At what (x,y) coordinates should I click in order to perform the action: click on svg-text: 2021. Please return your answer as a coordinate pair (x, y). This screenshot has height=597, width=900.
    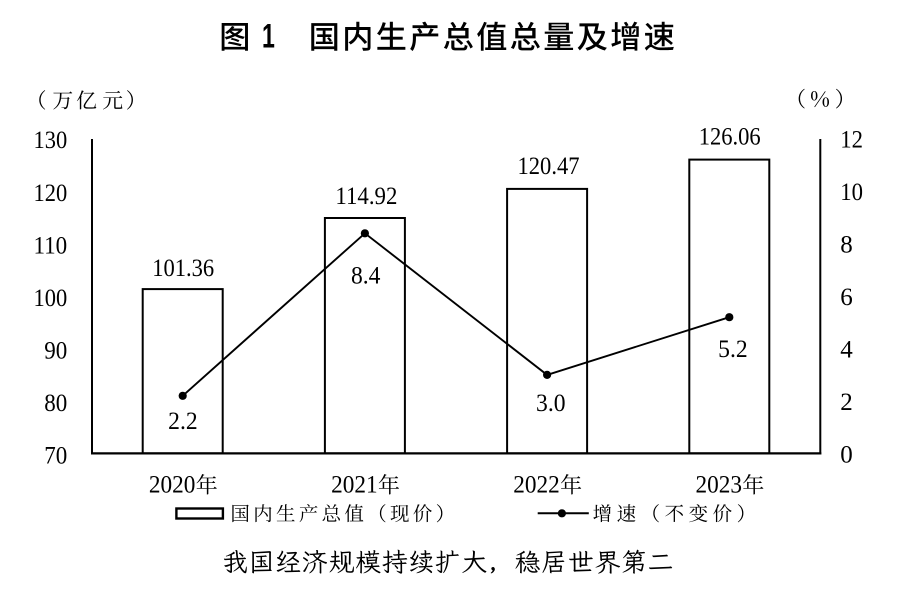
    Looking at the image, I should click on (354, 485).